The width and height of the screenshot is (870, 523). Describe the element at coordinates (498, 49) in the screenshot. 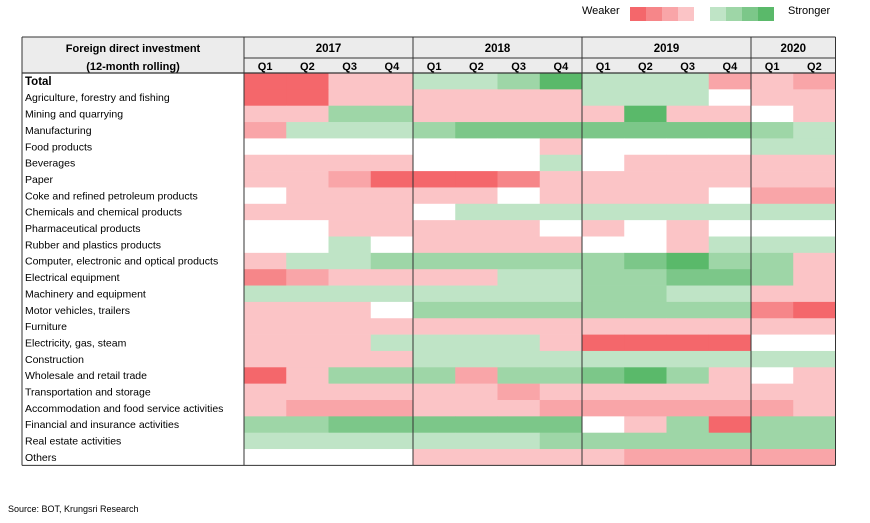

I see `year-label: 2018` at that location.